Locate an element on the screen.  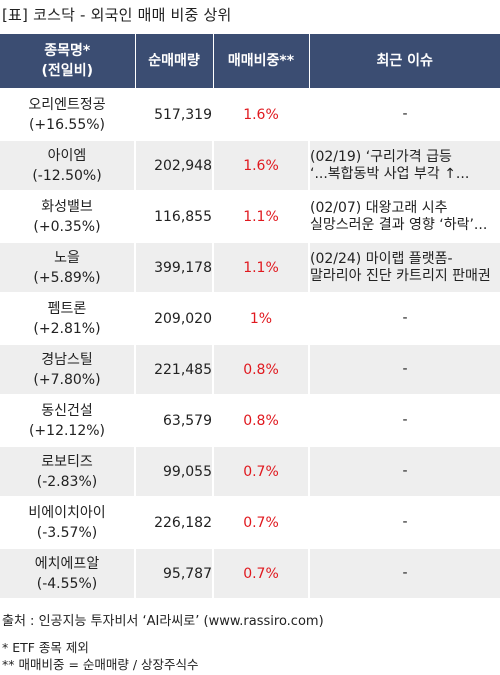
net-volume: 221,485 is located at coordinates (174, 369).